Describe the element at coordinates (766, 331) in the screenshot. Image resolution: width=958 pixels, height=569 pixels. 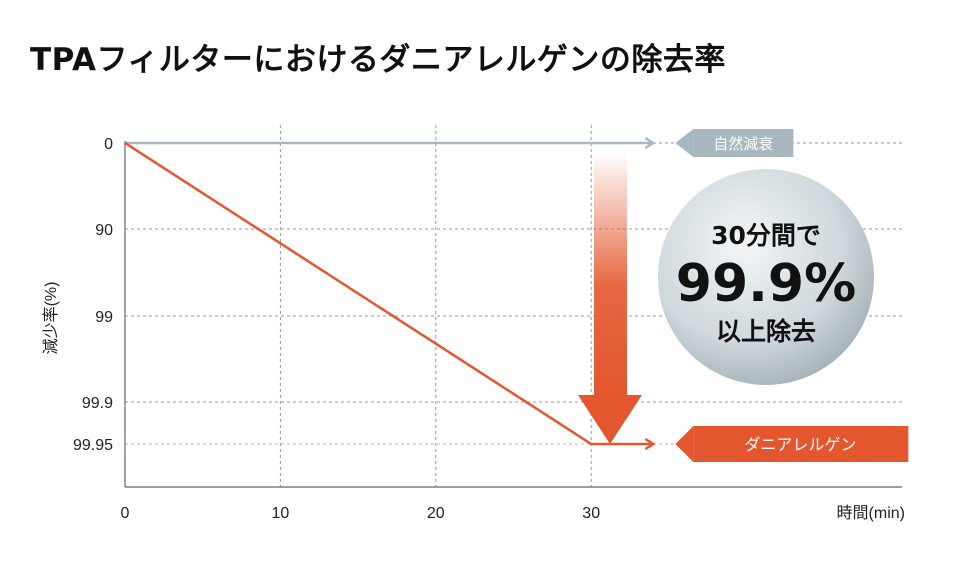
I see `badge-line-3: 以上除去` at that location.